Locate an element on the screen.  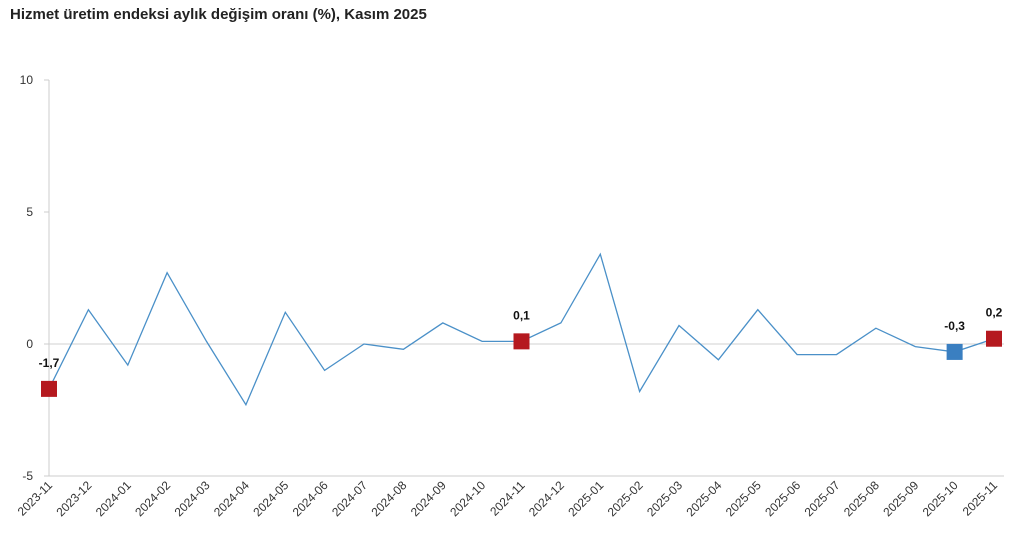
y-tick-label: -5 is located at coordinates (27, 476).